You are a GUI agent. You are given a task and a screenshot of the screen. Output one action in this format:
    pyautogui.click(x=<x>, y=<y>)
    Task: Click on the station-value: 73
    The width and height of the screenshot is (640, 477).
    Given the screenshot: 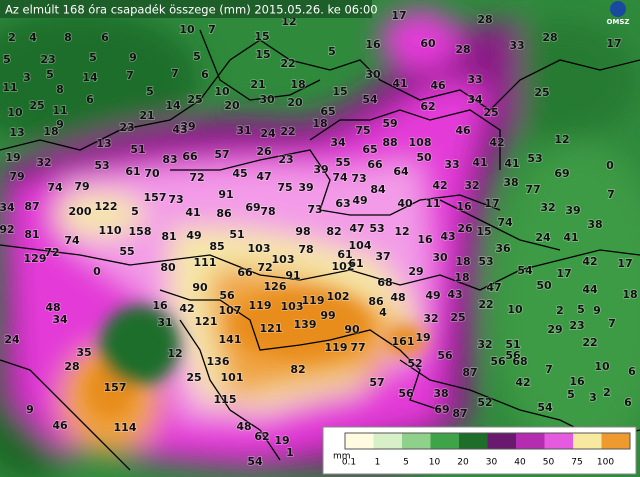 What is the action you would take?
    pyautogui.click(x=358, y=178)
    